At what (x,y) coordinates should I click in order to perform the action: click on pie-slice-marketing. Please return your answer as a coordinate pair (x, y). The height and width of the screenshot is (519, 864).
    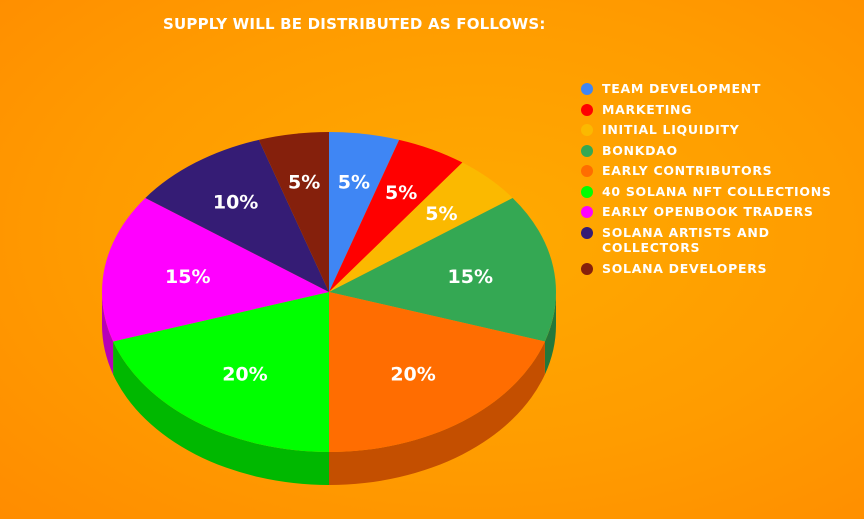
    Looking at the image, I should click on (396, 215).